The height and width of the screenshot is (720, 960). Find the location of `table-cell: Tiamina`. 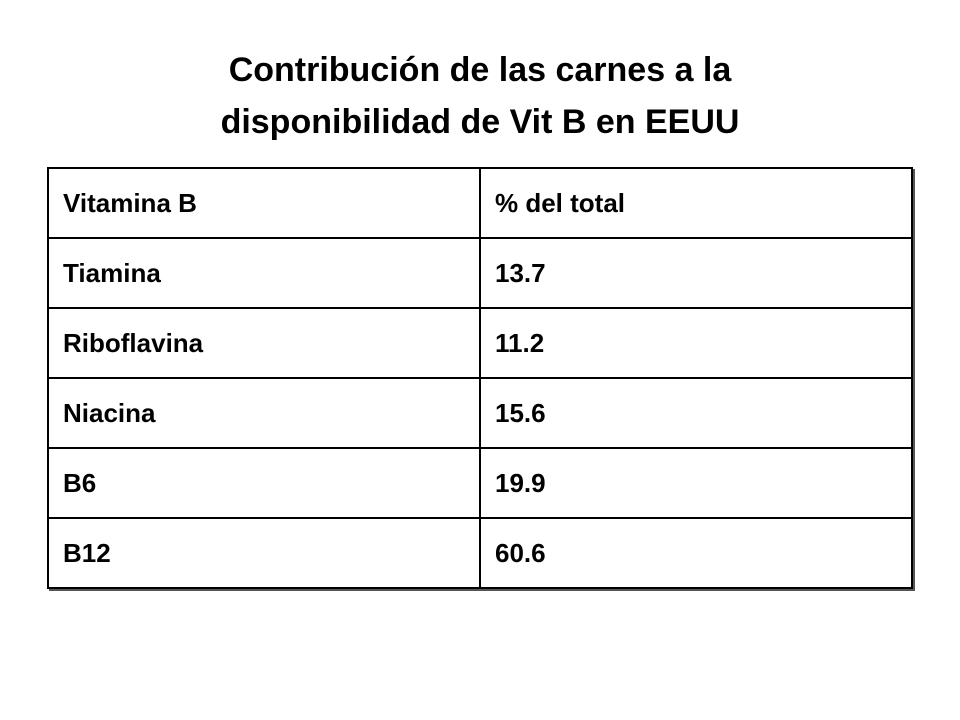

table-cell: Tiamina is located at coordinates (264, 273).